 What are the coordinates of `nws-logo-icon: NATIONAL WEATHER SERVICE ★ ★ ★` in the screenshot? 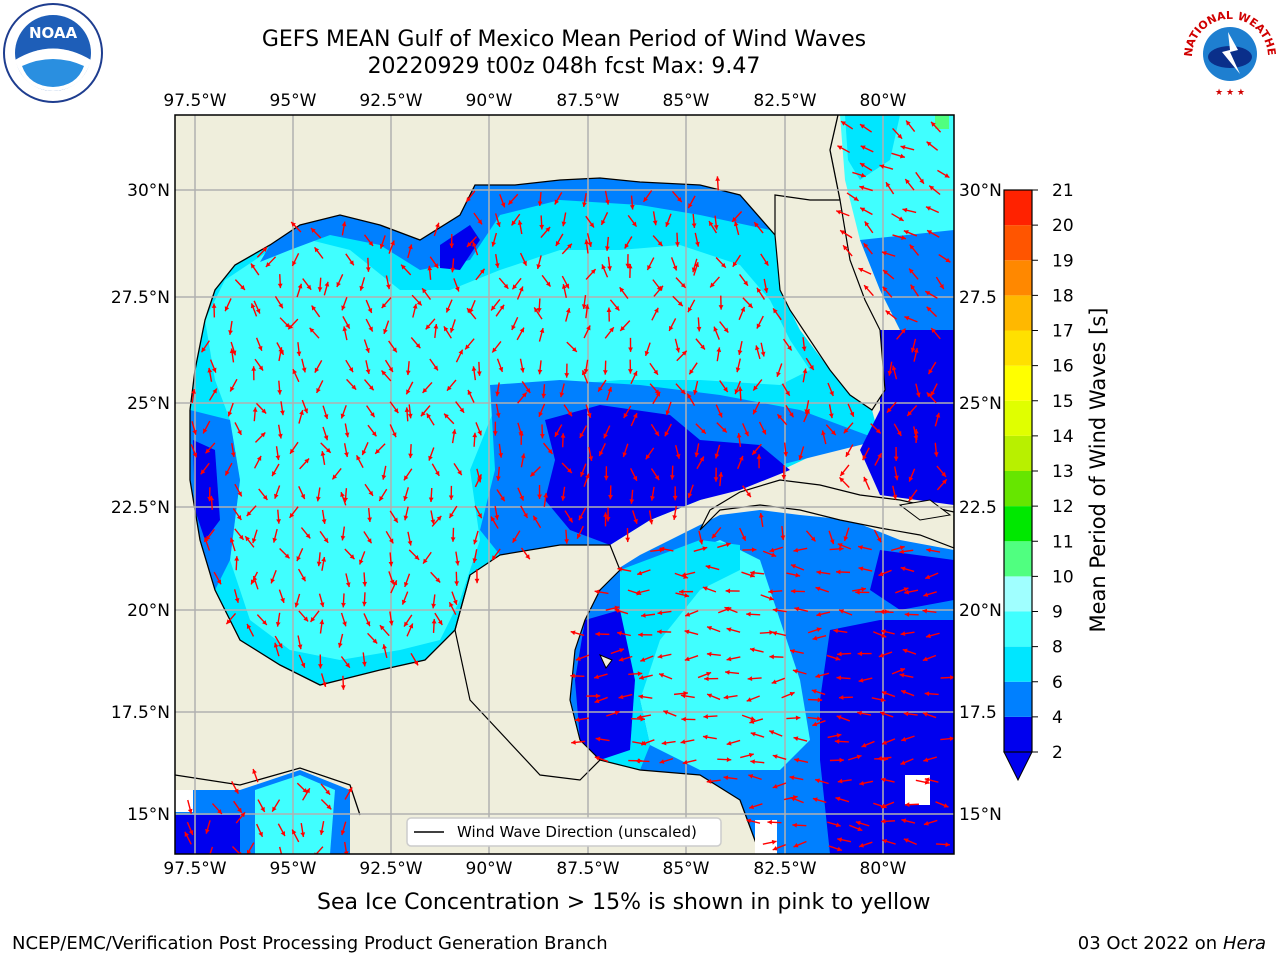 It's located at (1229, 50).